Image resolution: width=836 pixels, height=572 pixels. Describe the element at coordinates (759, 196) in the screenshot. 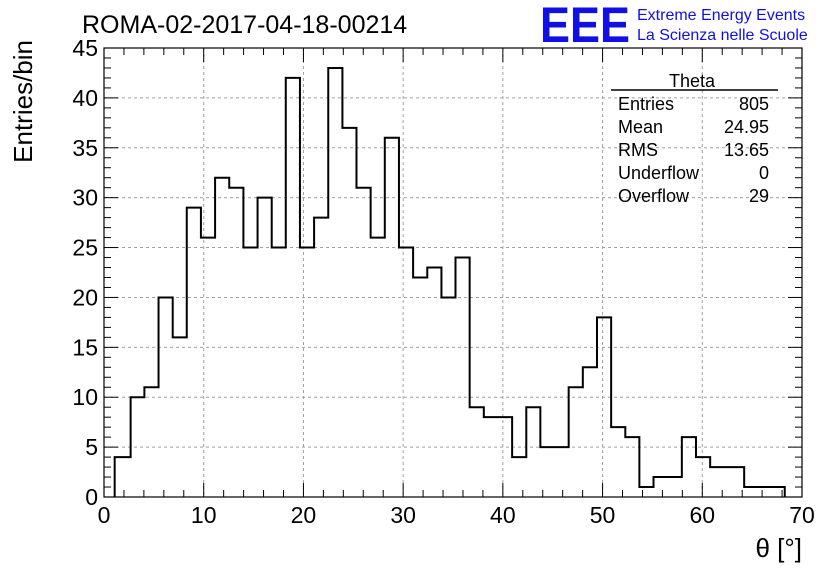

I see `stats-value: 29` at that location.